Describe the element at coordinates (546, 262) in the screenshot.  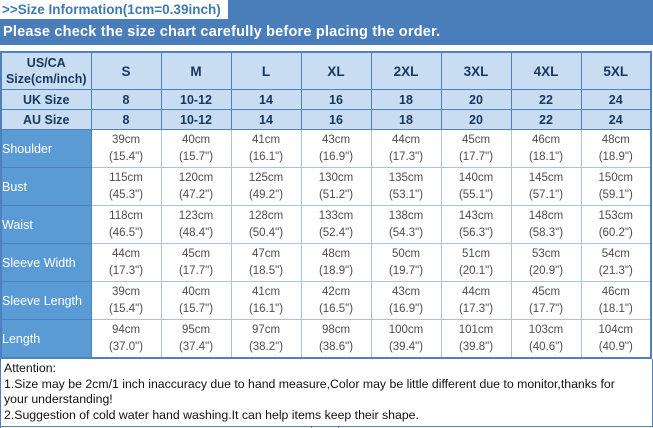
I see `measurement-value-cell: 53cm (20.9")` at that location.